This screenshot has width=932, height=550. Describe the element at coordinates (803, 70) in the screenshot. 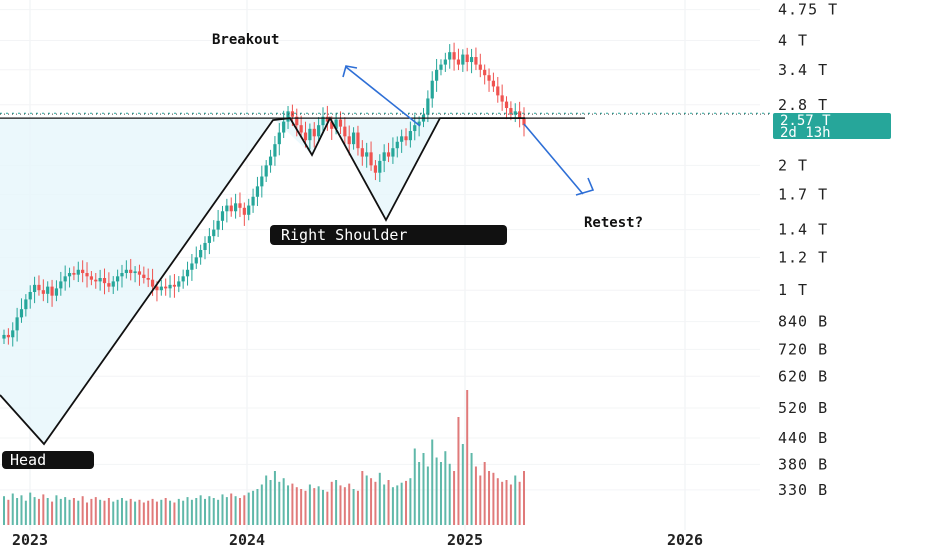

I see `y-tick-label: 3.4 T` at that location.